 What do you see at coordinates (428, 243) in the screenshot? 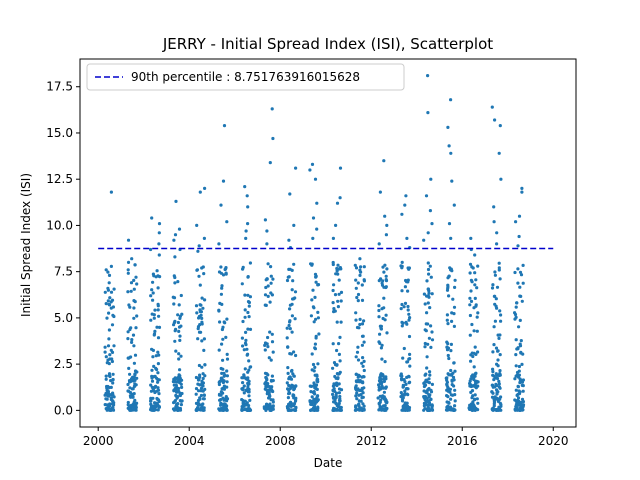
I see `season-2014-points` at bounding box center [428, 243].